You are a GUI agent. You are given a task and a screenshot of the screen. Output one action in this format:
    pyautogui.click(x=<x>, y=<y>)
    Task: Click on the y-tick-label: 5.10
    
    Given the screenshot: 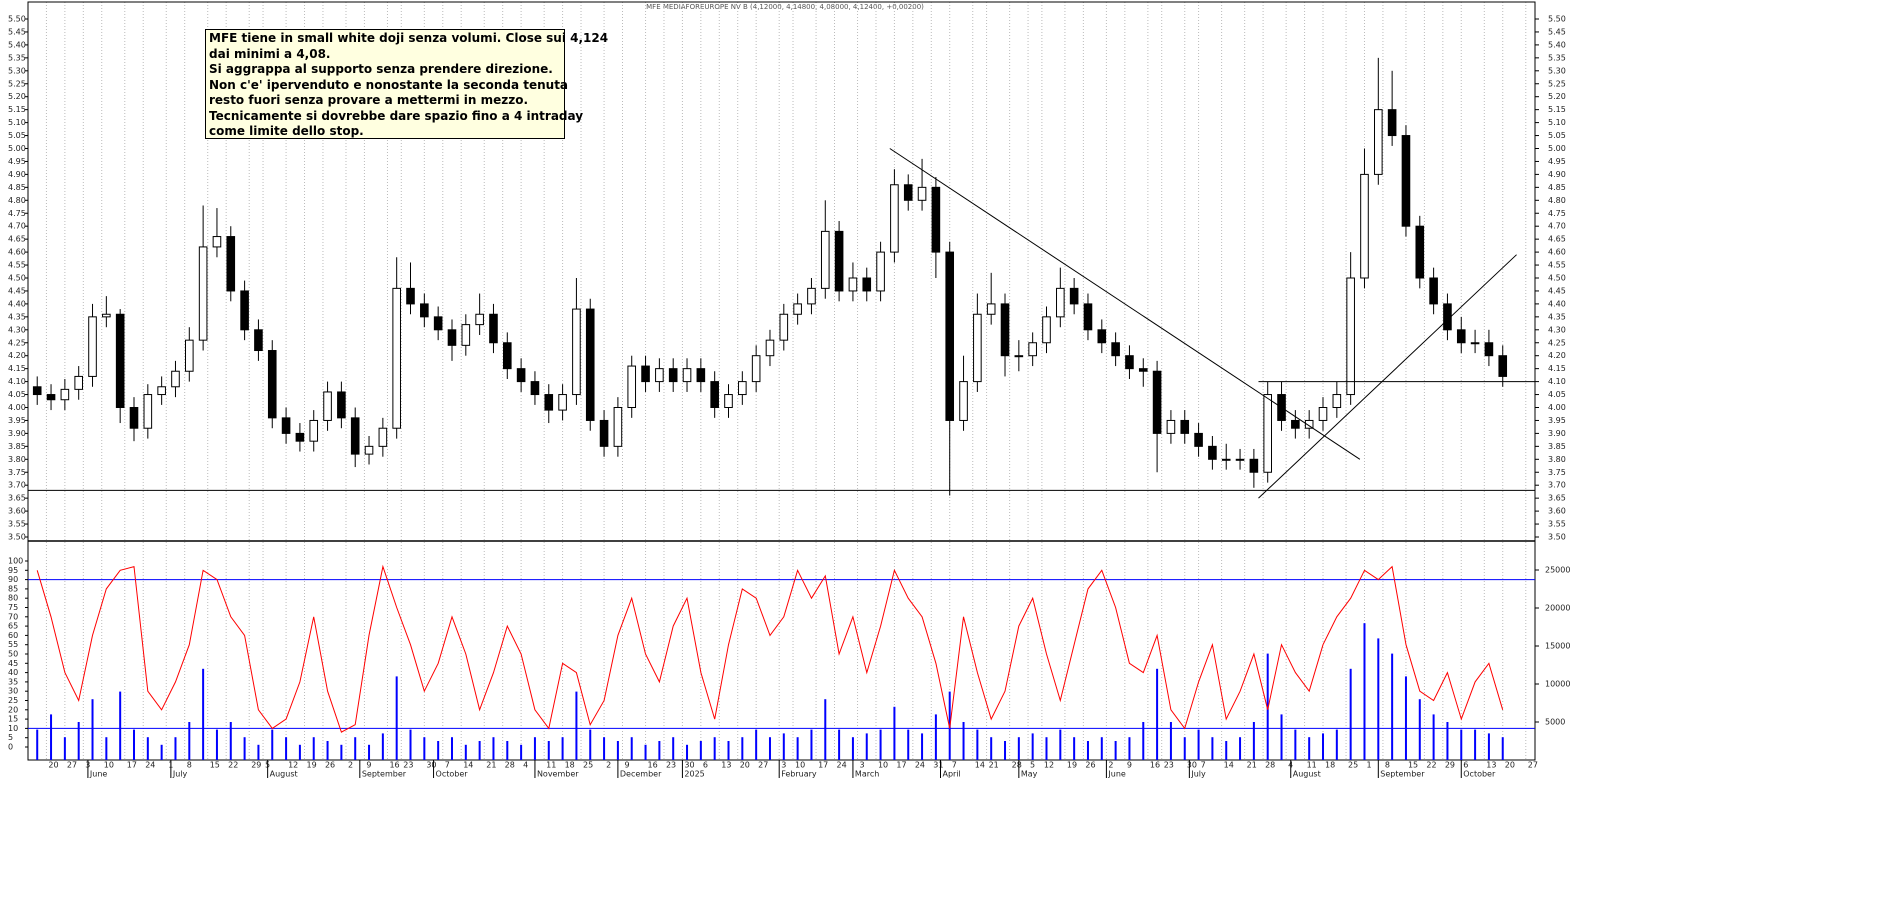 What is the action you would take?
    pyautogui.click(x=1557, y=122)
    